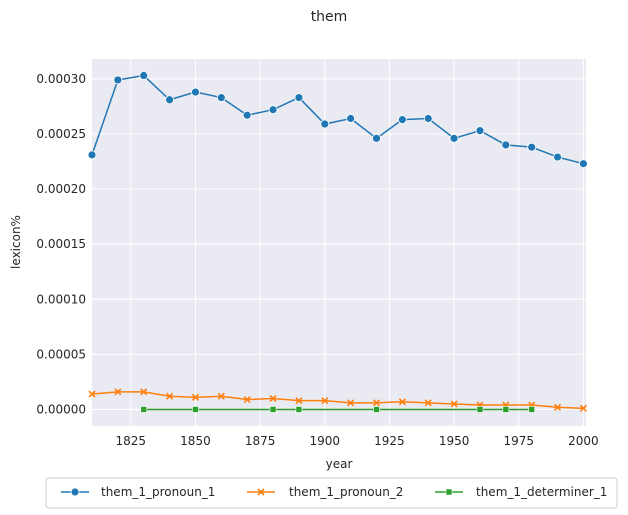 The height and width of the screenshot is (515, 628). What do you see at coordinates (61, 354) in the screenshot?
I see `y-tick-label: 0.00005` at bounding box center [61, 354].